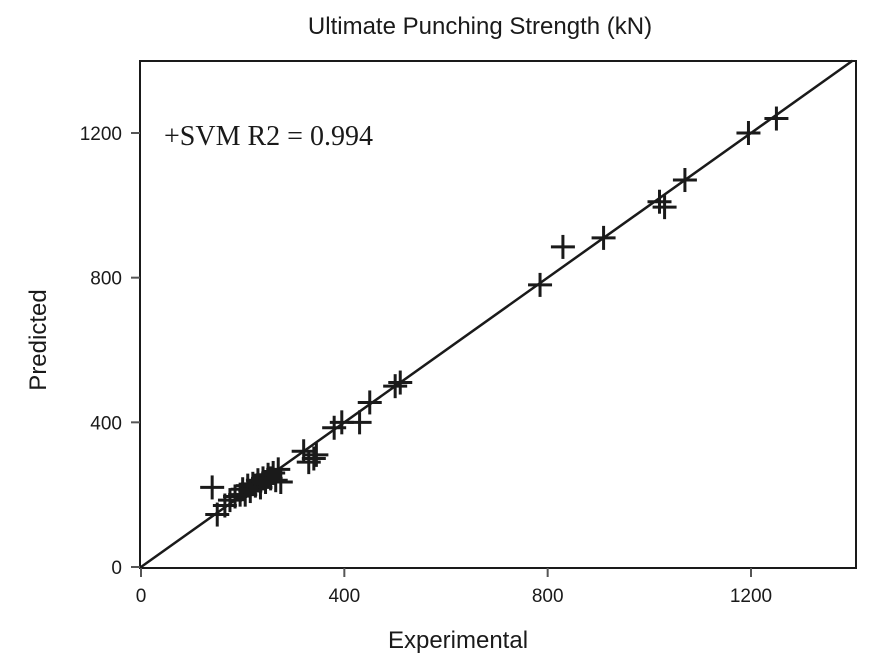  What do you see at coordinates (38, 339) in the screenshot?
I see `y-axis-label: Predicted` at bounding box center [38, 339].